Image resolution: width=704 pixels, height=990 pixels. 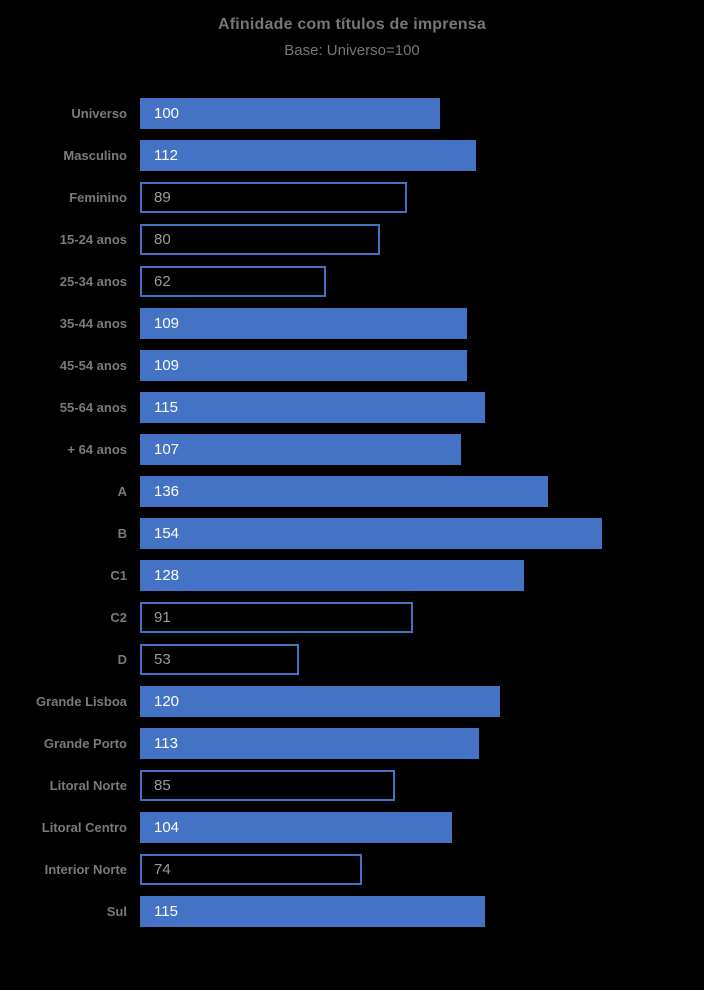 I want to click on chart-row: 45-54 anos 109, so click(x=352, y=365).